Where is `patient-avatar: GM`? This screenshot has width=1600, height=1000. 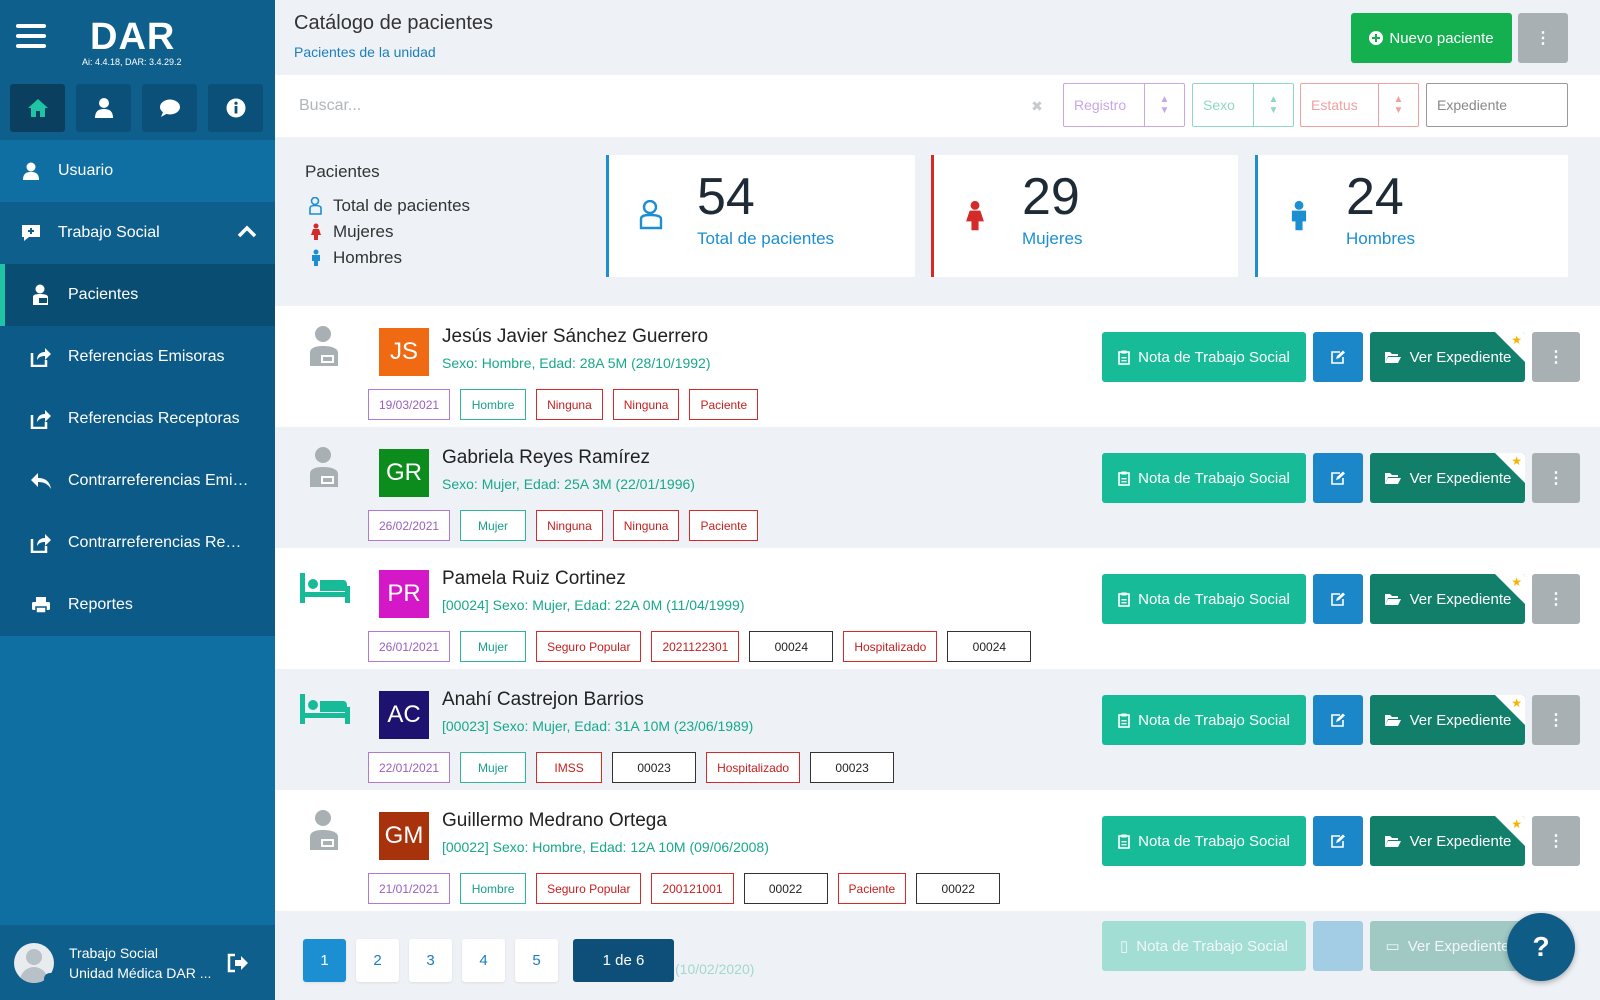
patient-avatar: GM is located at coordinates (404, 836).